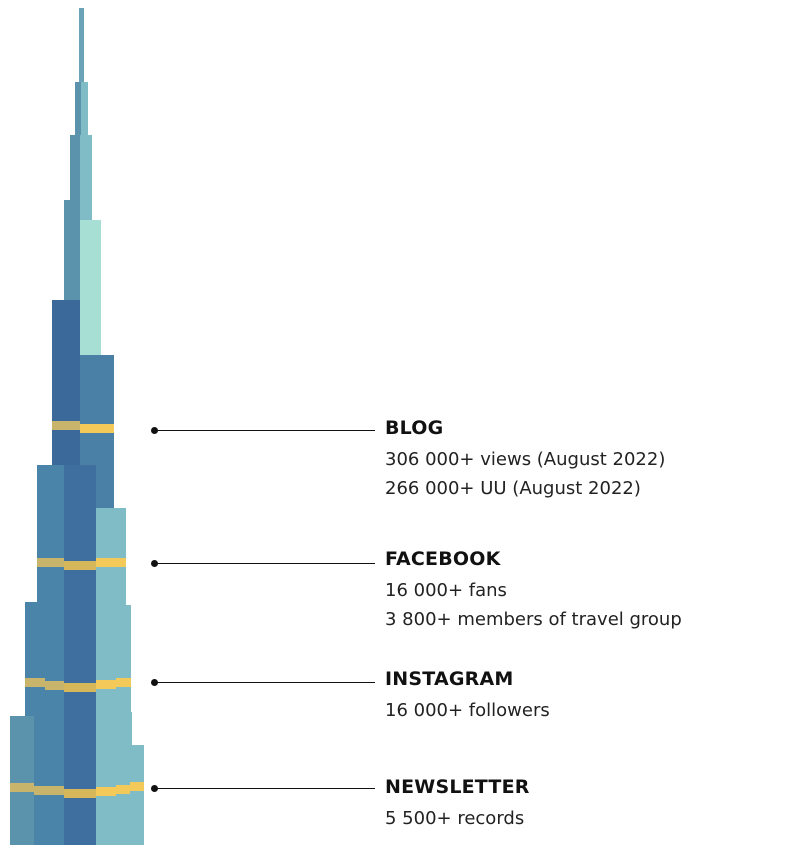 The width and height of the screenshot is (800, 859). I want to click on section-stat: 5 500+ records, so click(455, 818).